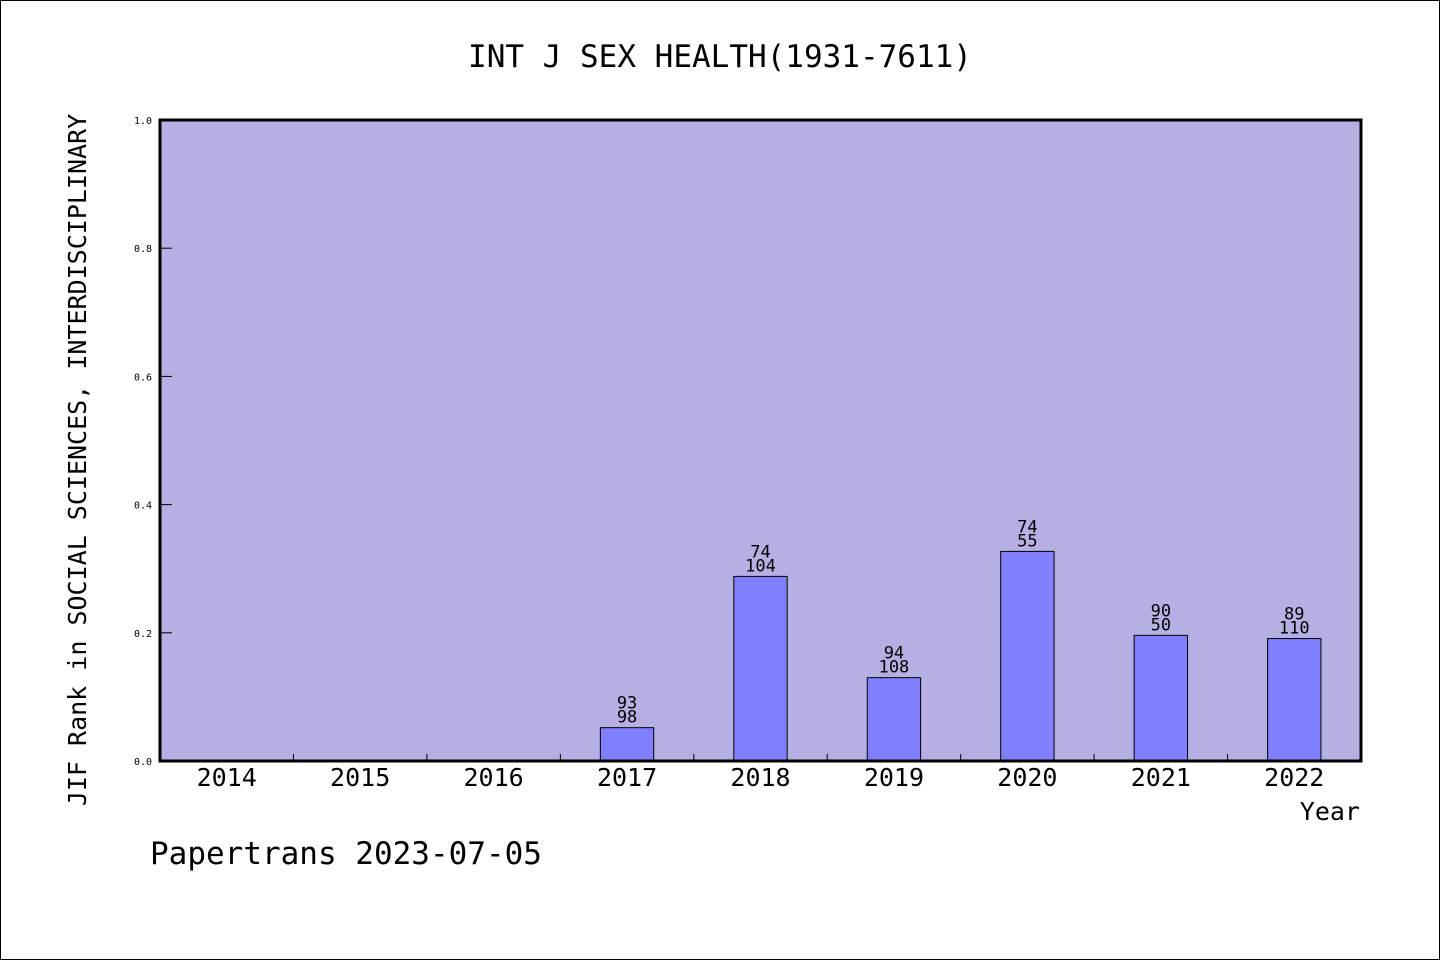 This screenshot has height=960, width=1440. Describe the element at coordinates (1294, 629) in the screenshot. I see `bar-label-bottom: 110` at that location.